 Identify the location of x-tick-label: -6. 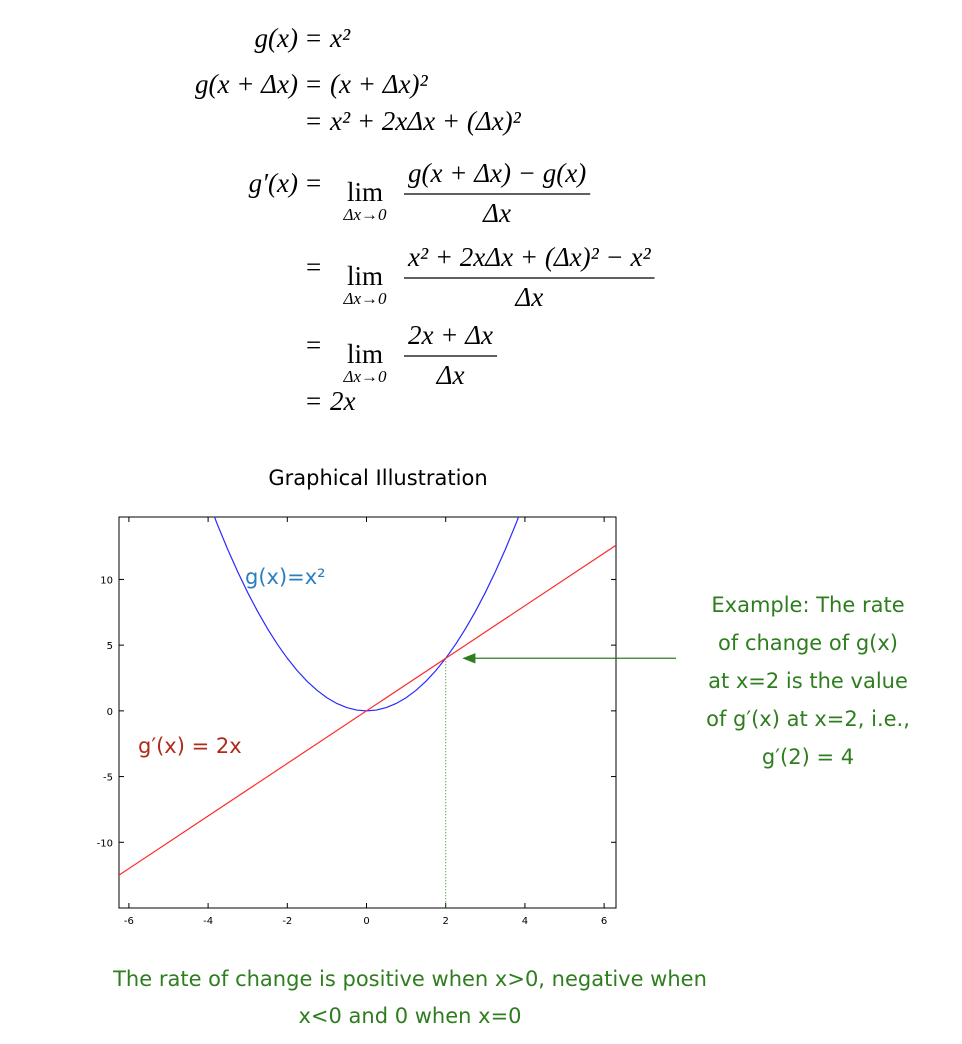
(129, 921).